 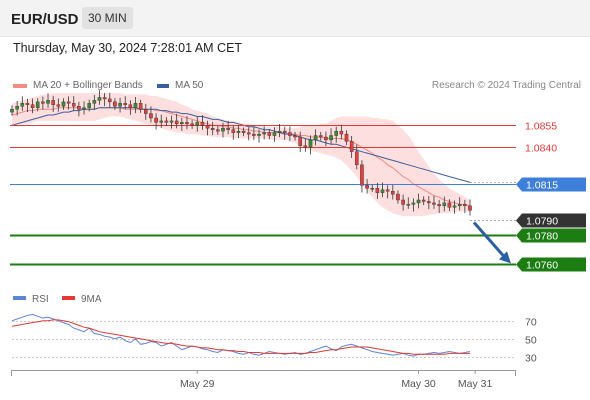 What do you see at coordinates (241, 145) in the screenshot?
I see `ma50-line` at bounding box center [241, 145].